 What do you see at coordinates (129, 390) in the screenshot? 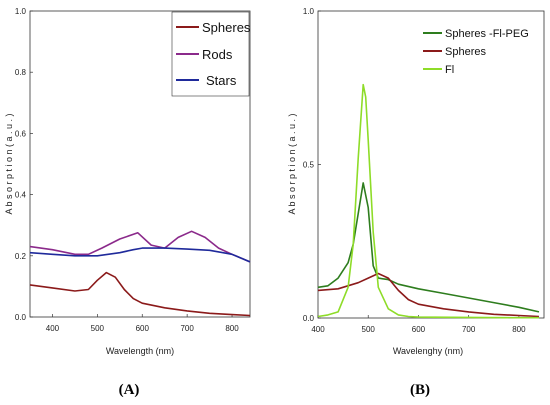
I see `panel-a-label: (A)` at bounding box center [129, 390].